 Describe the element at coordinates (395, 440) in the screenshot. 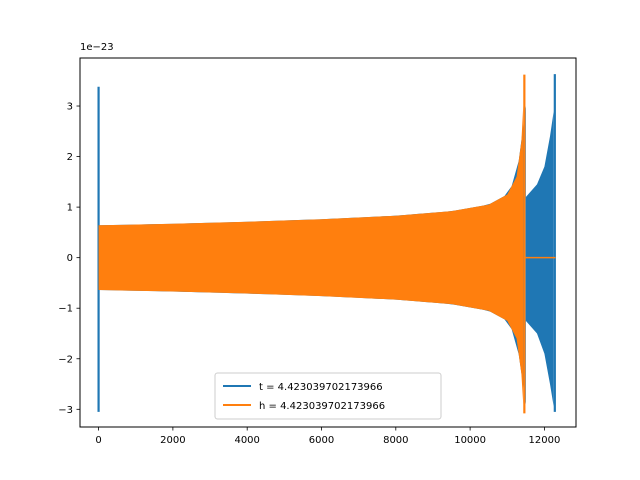

I see `x-tick-label: 8000` at that location.